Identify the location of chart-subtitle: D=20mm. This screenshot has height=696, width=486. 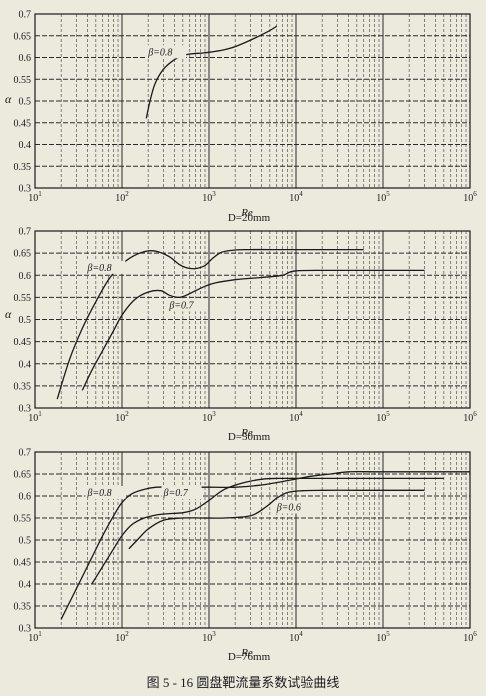
(249, 218).